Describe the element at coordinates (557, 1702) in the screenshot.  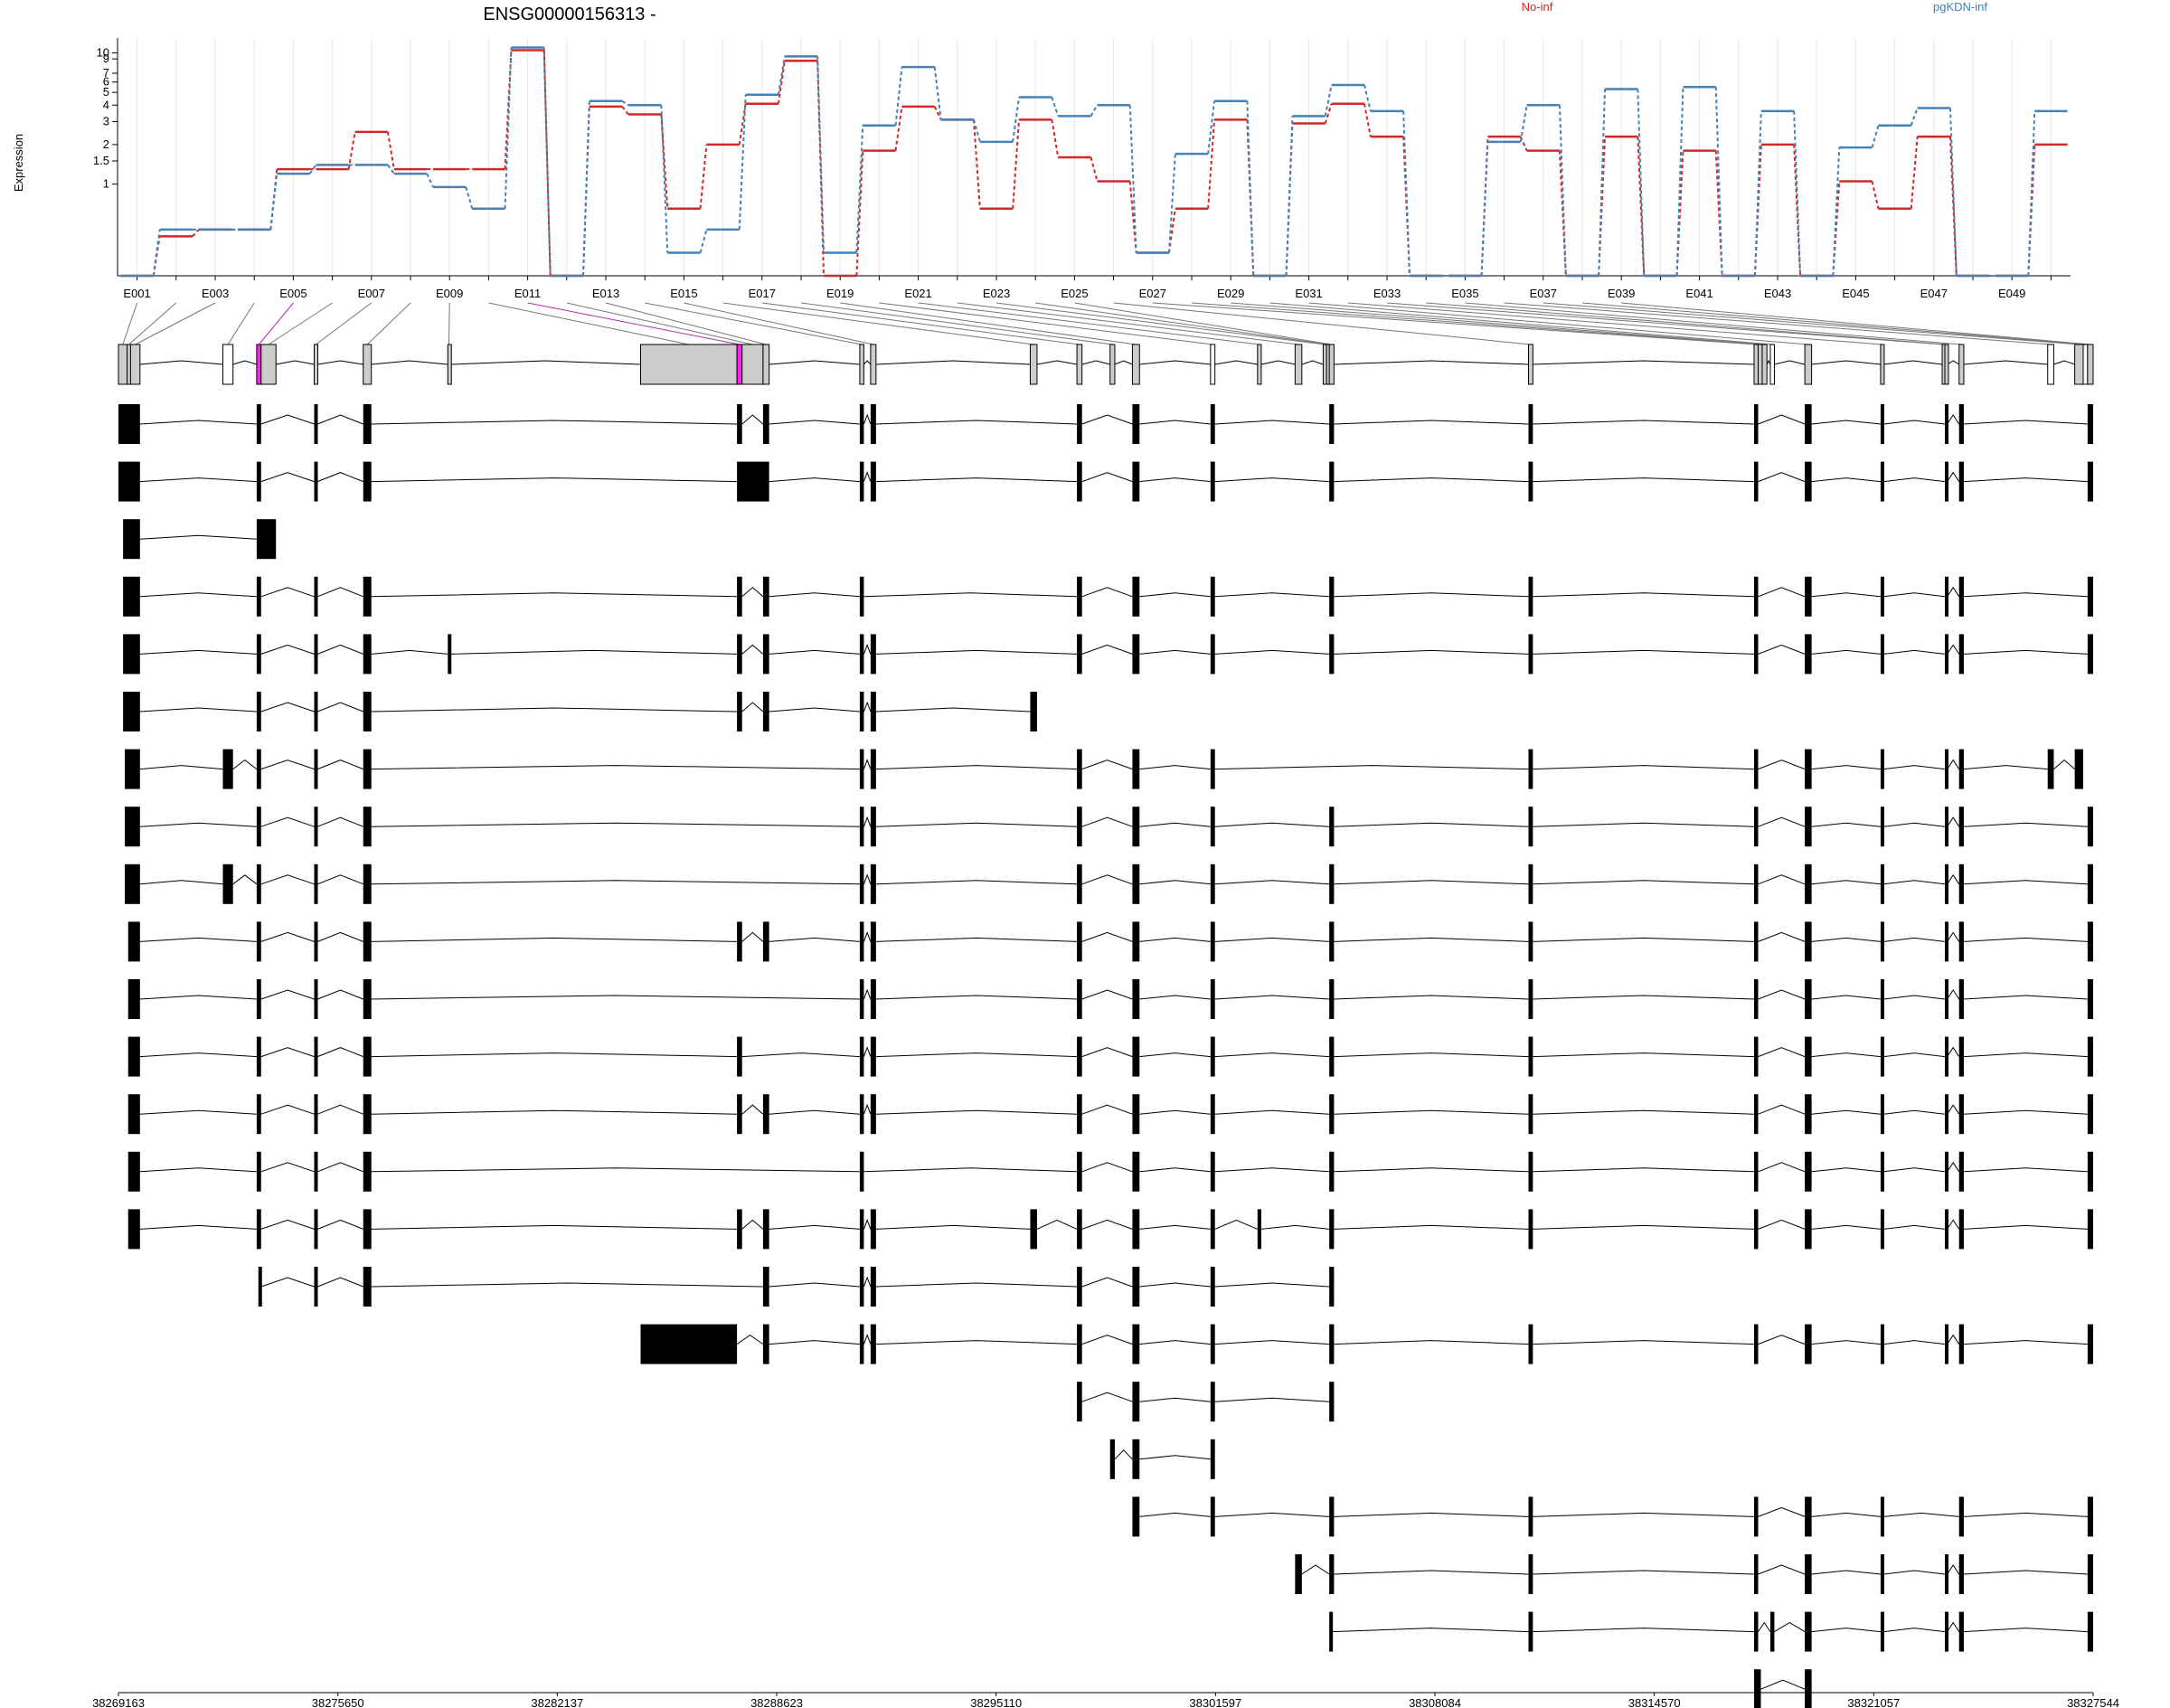
I see `genomic-tick-label: 38282137` at that location.